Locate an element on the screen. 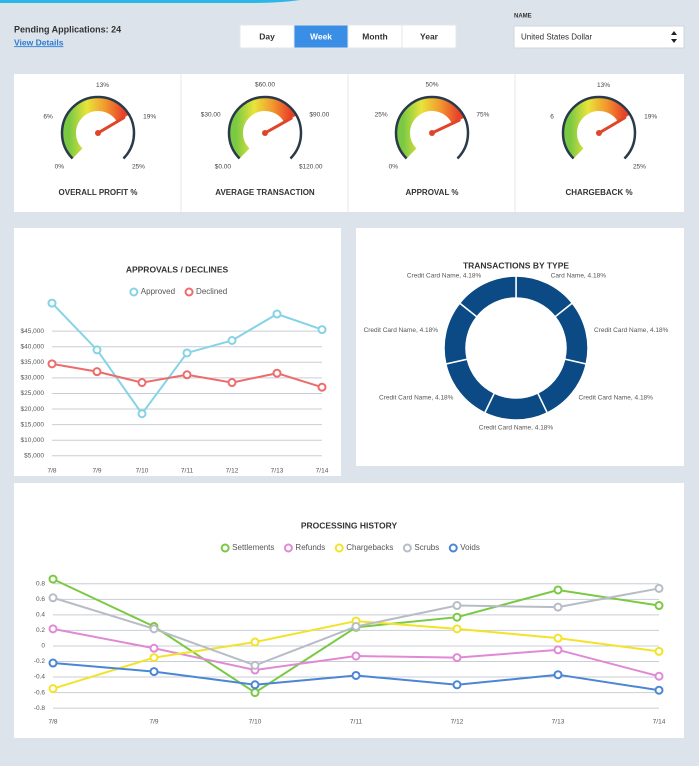  y-tick-label: 0.4 is located at coordinates (40, 615).